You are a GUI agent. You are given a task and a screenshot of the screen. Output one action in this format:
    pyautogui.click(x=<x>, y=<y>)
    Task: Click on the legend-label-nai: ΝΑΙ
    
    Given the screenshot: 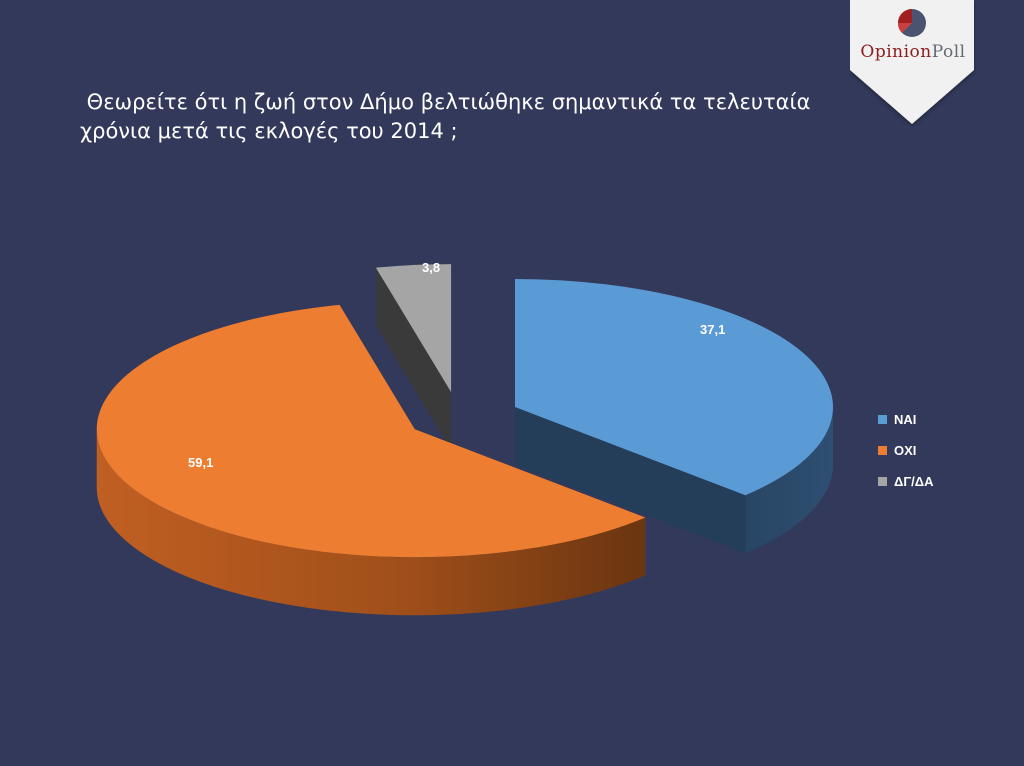 What is the action you would take?
    pyautogui.click(x=905, y=419)
    